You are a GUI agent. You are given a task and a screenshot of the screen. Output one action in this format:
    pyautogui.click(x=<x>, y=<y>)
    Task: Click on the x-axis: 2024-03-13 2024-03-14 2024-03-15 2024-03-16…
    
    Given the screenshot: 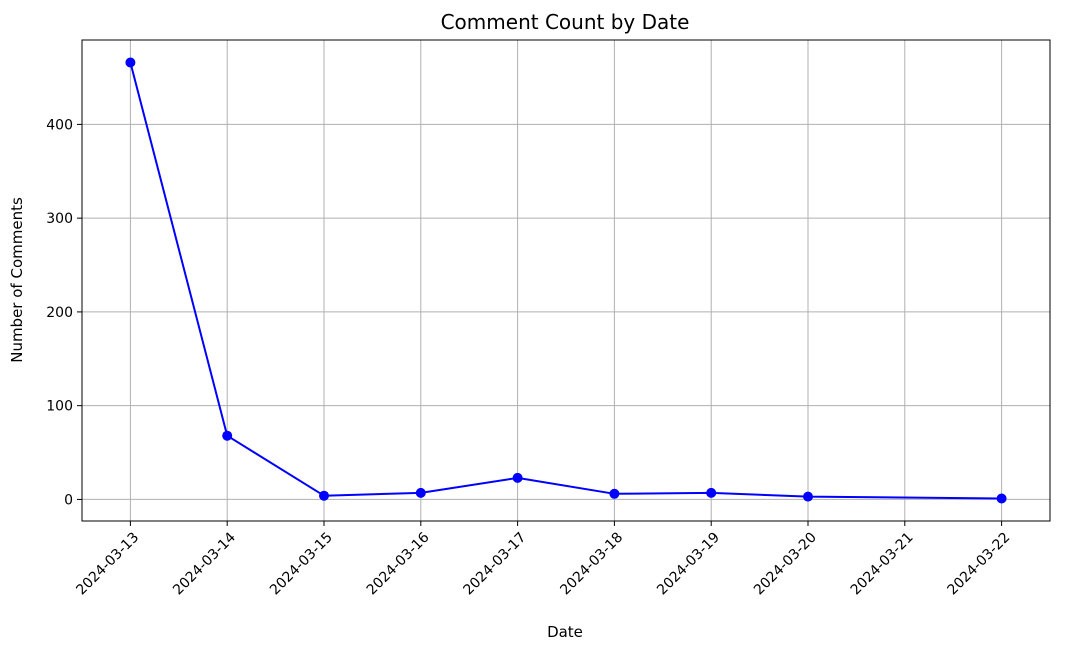 What is the action you would take?
    pyautogui.click(x=543, y=559)
    